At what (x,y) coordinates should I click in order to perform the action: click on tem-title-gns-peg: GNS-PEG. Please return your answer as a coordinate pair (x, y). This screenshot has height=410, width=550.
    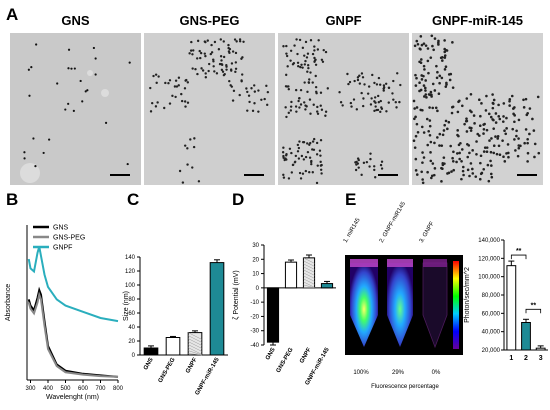
    Looking at the image, I should click on (209, 20).